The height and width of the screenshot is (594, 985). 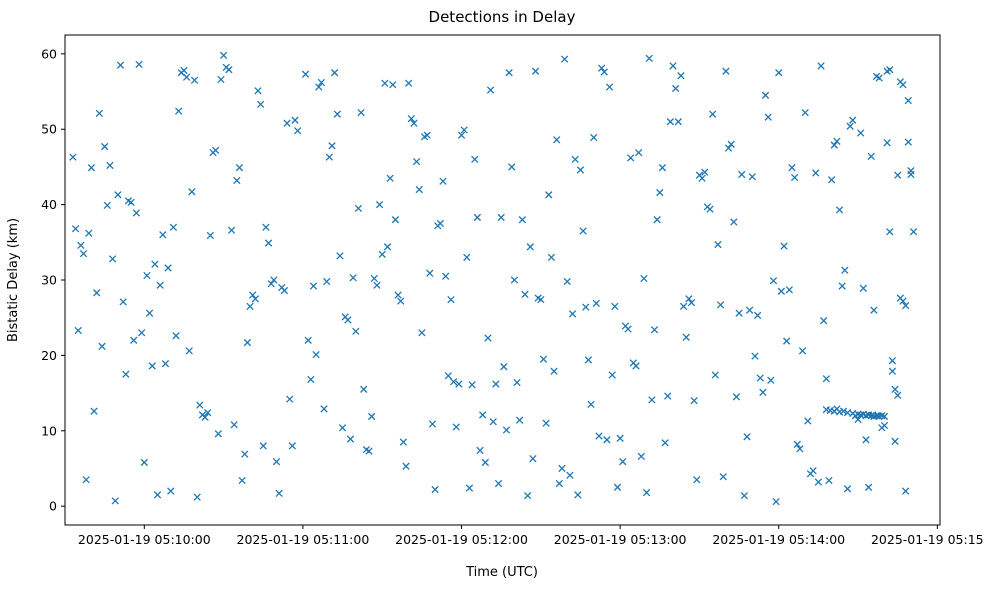 What do you see at coordinates (778, 539) in the screenshot?
I see `x-tick-label: 2025-01-19 05:14:00` at bounding box center [778, 539].